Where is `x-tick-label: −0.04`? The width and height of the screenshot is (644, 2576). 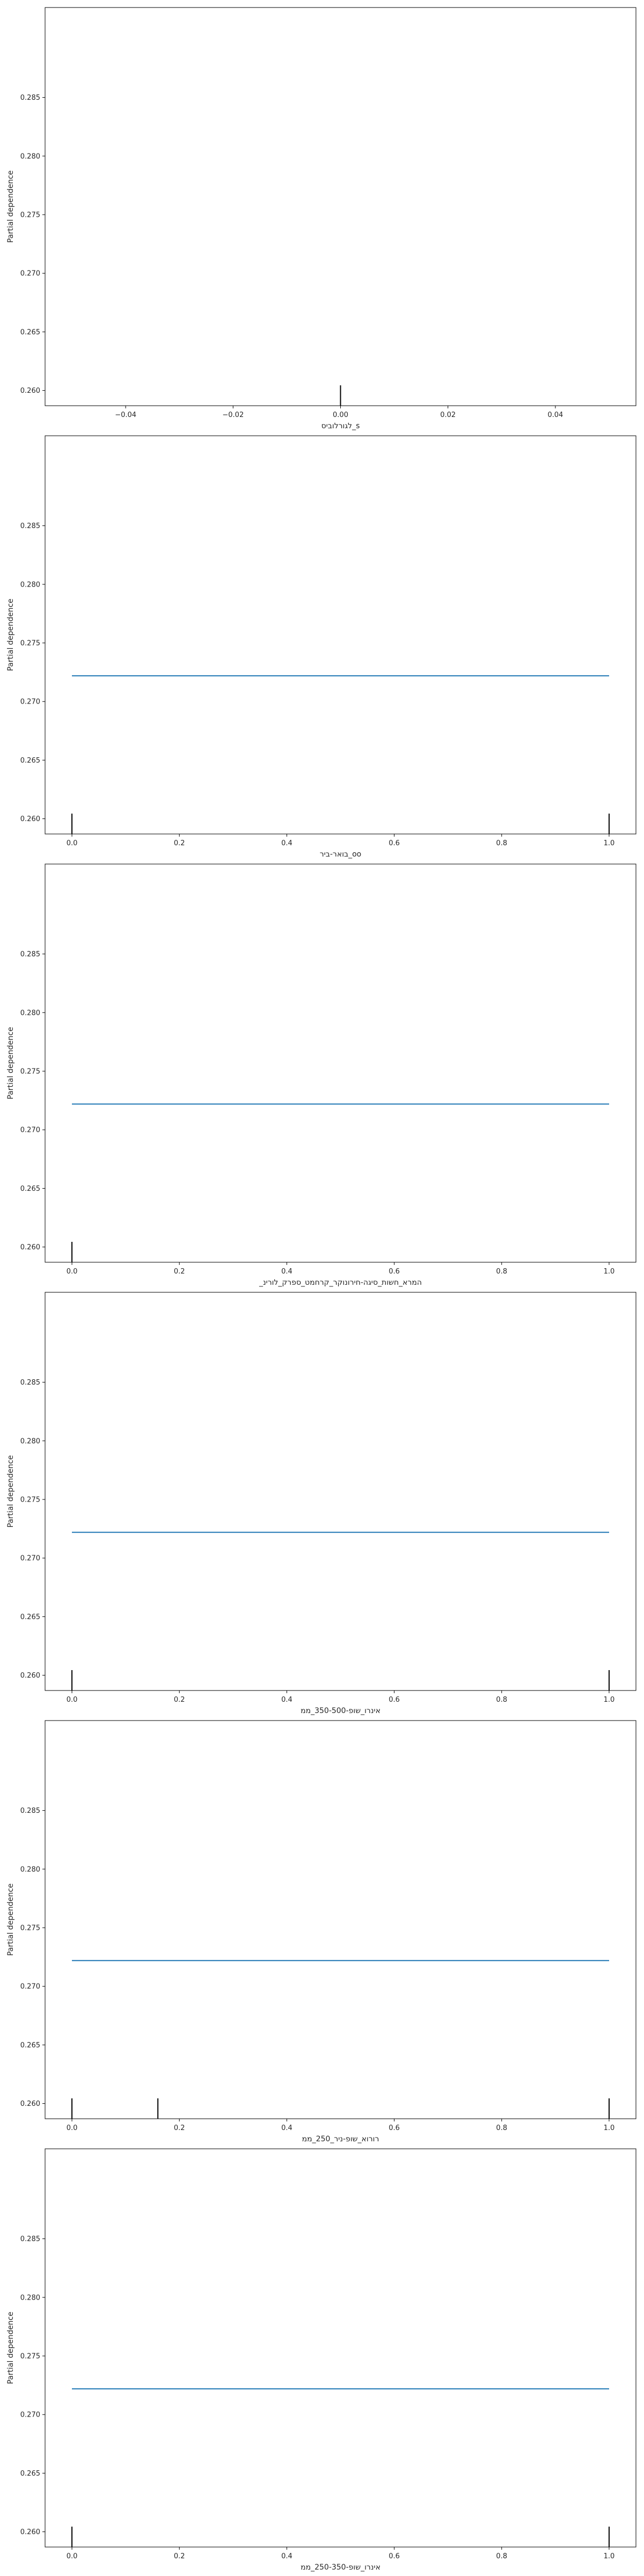
x-tick-label: −0.04 is located at coordinates (125, 415).